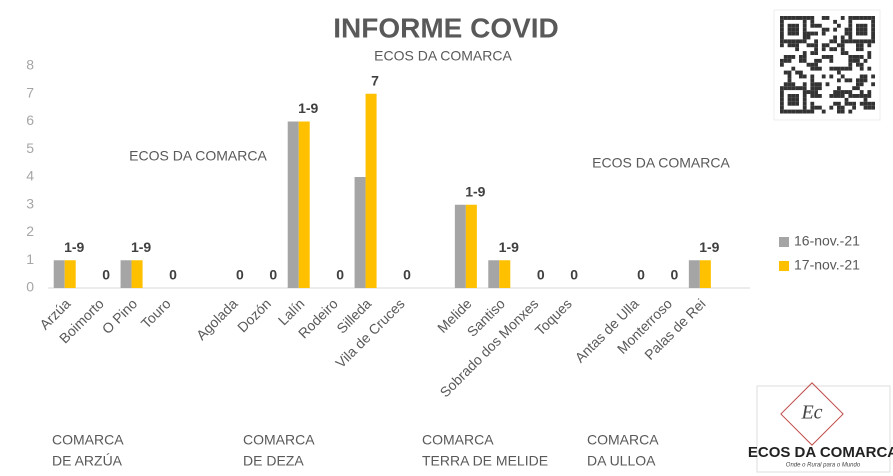 The image size is (893, 476). Describe the element at coordinates (30, 231) in the screenshot. I see `y-tick-label: 2` at that location.